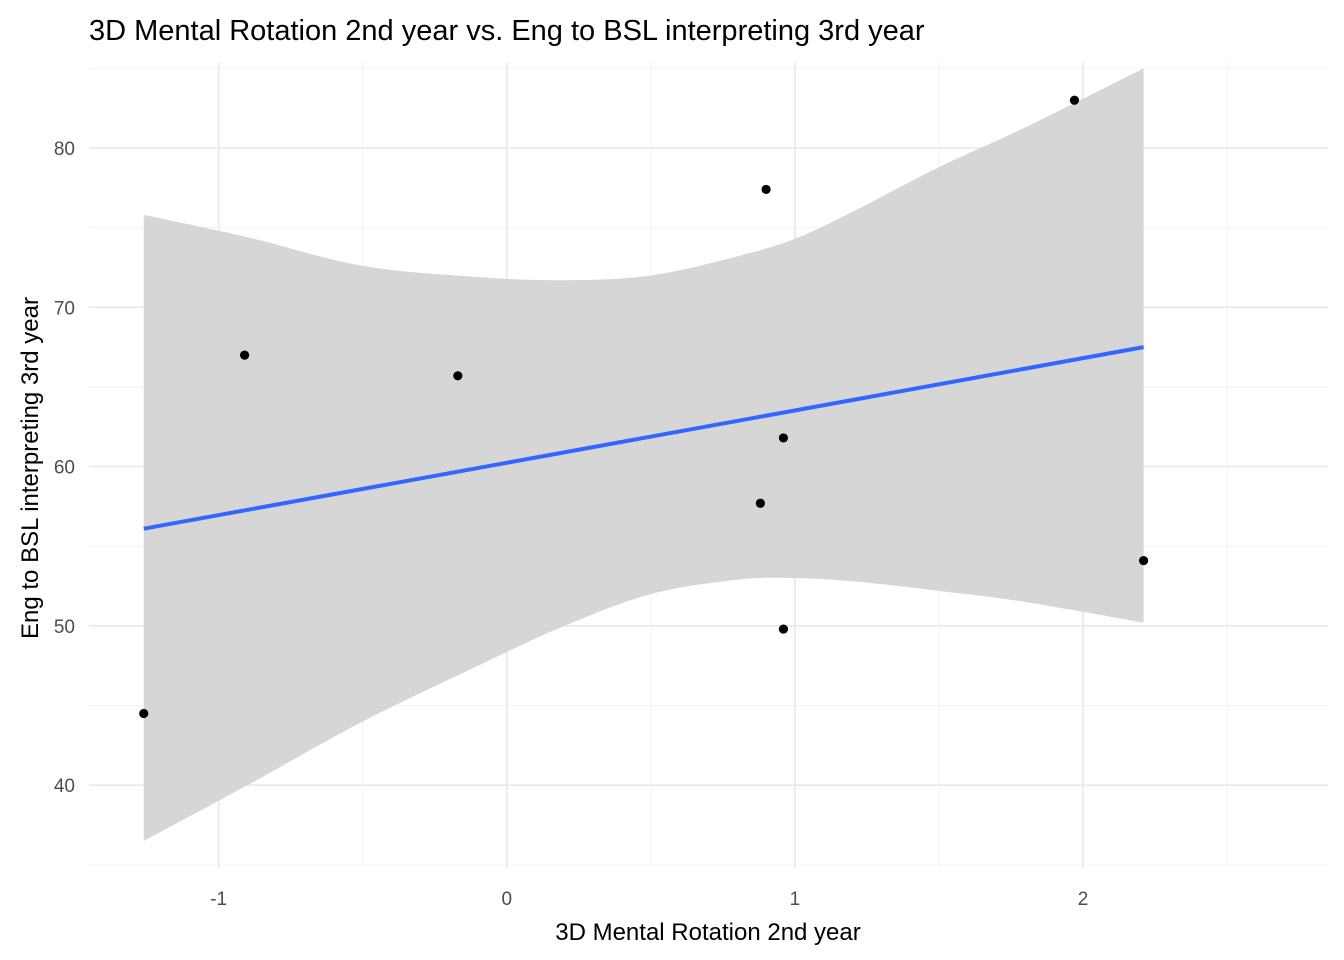  I want to click on x-axis-title: 3D Mental Rotation 2nd year, so click(708, 932).